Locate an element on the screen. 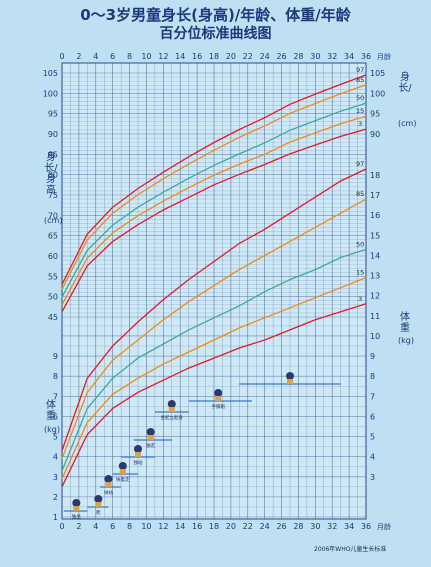 This screenshot has height=567, width=431. weight-percentile-label: 50 is located at coordinates (360, 244).